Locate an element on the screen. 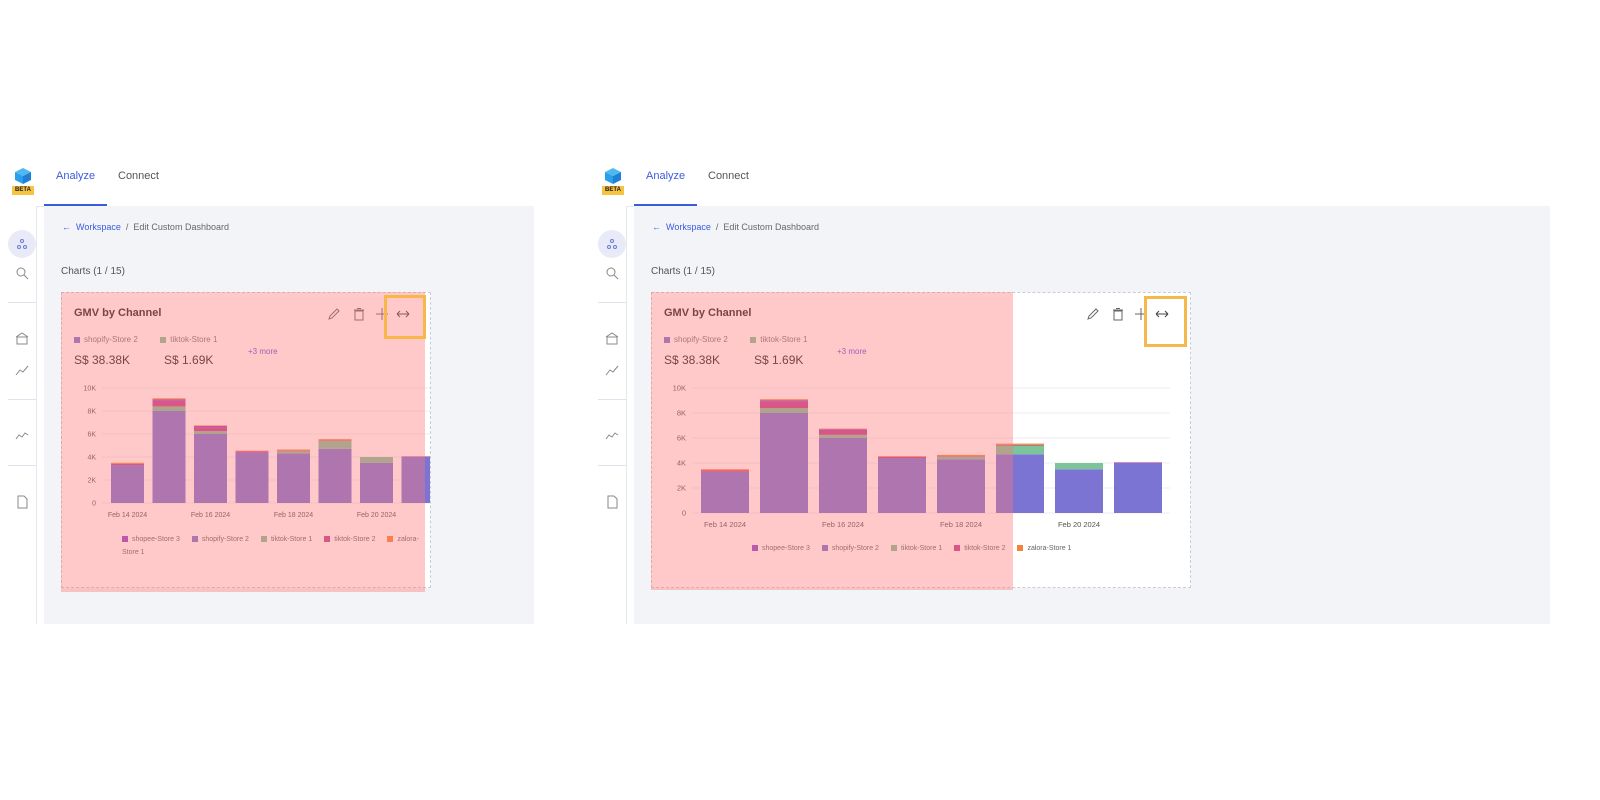 The width and height of the screenshot is (1600, 800). top-nav: BETA Analyze Connect is located at coordinates (1070, 185).